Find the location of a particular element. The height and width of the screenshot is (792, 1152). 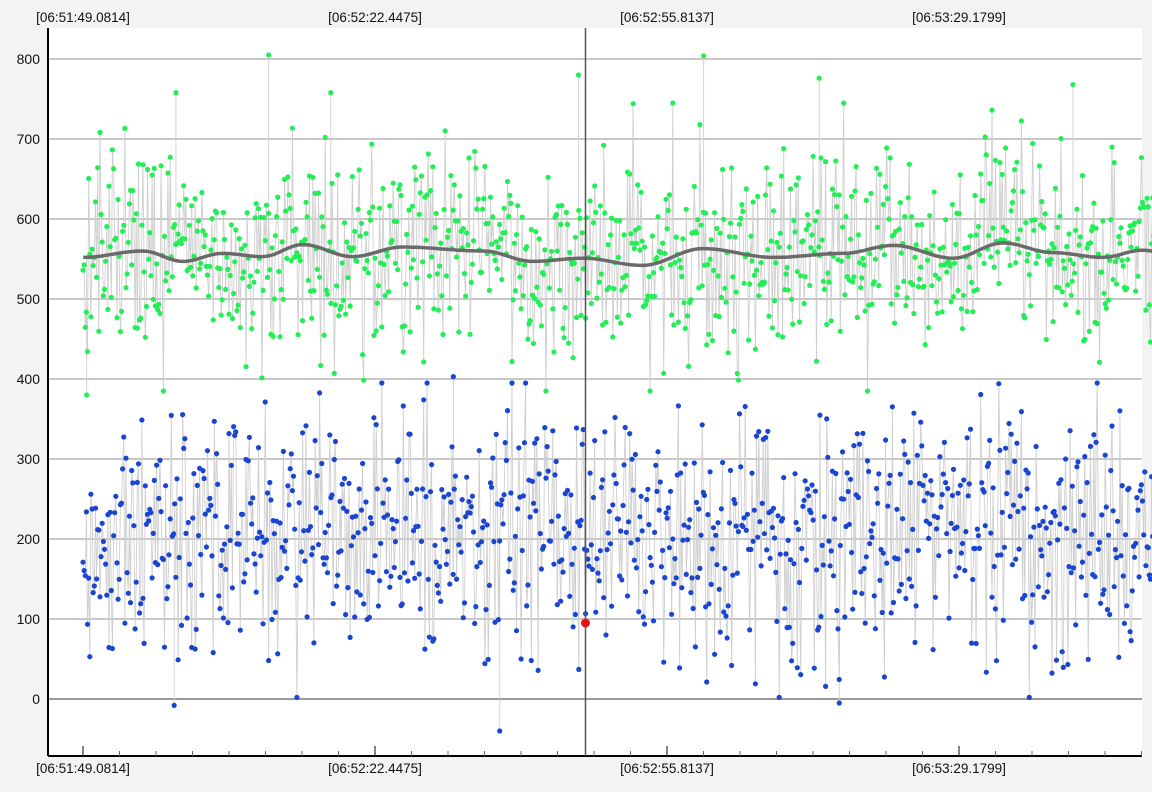

y-tick-label-200: 200 is located at coordinates (29, 539).